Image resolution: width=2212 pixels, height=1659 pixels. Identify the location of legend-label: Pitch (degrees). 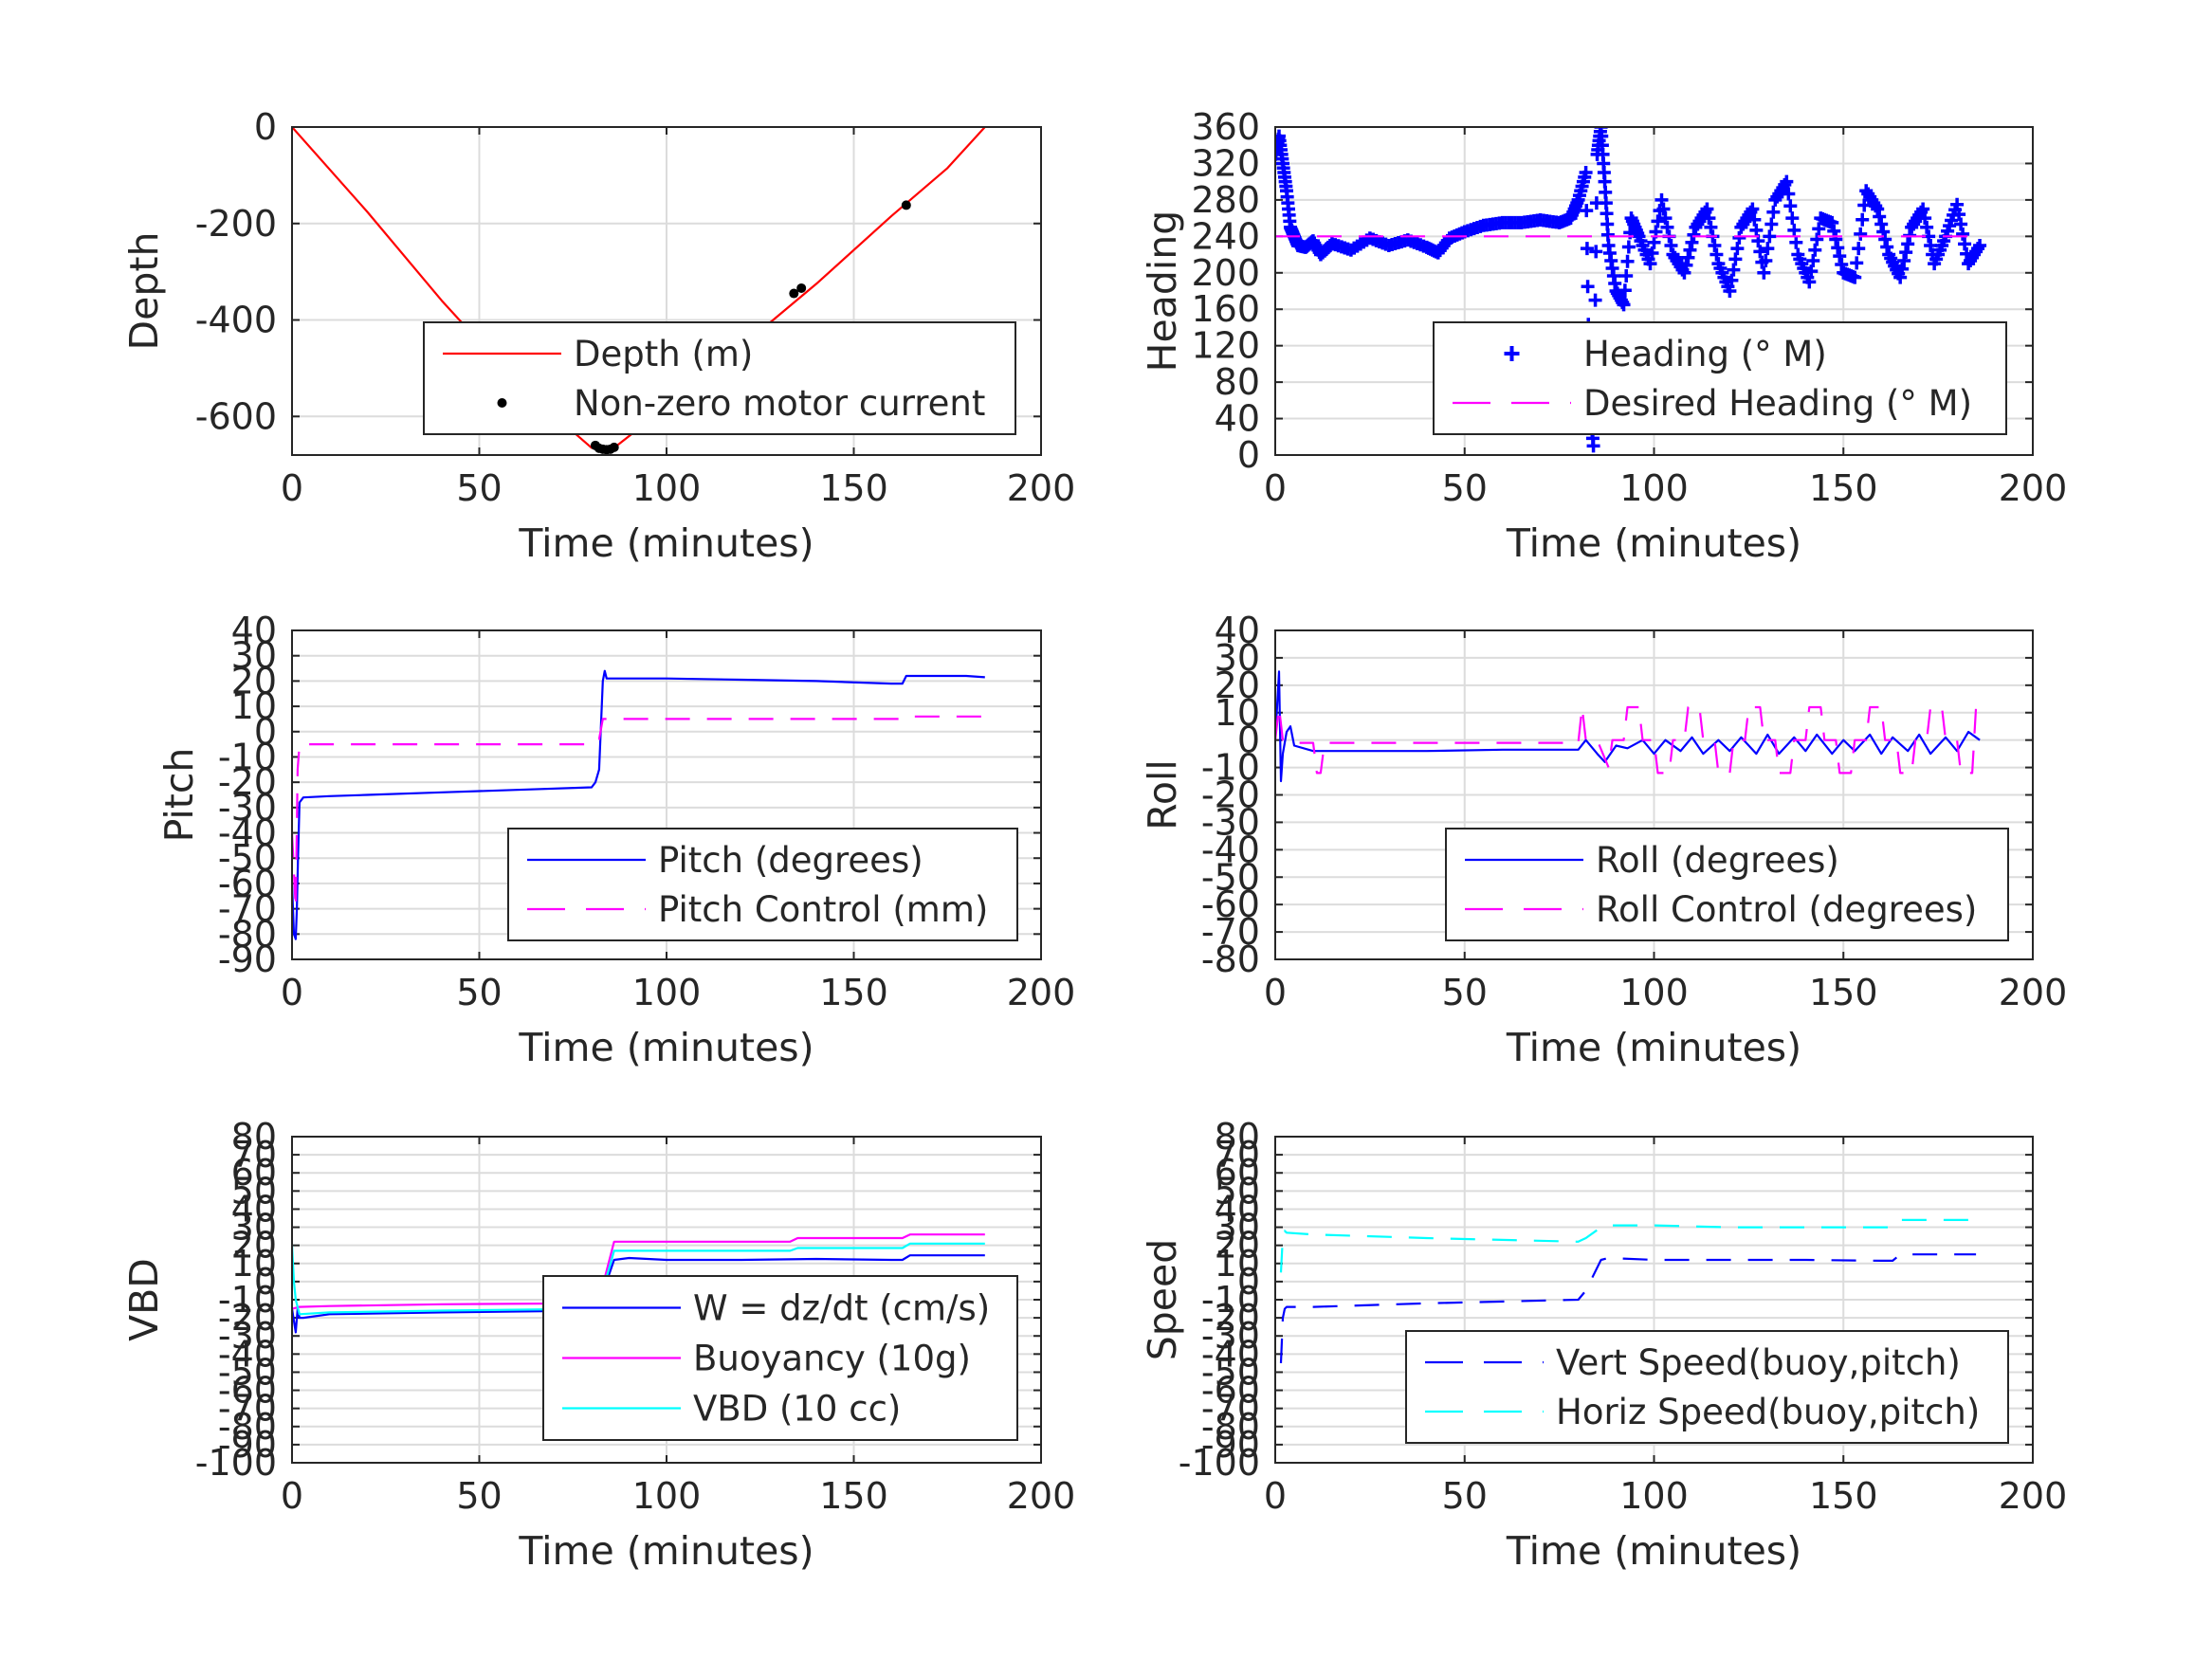
(790, 860).